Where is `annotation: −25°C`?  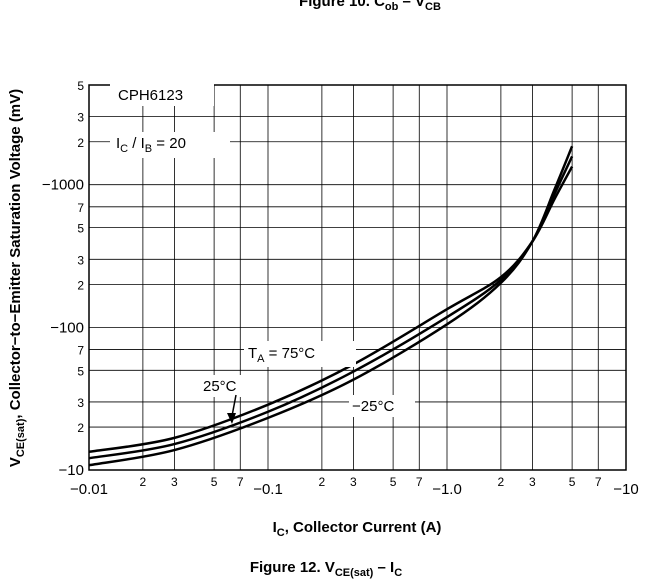
annotation: −25°C is located at coordinates (373, 406).